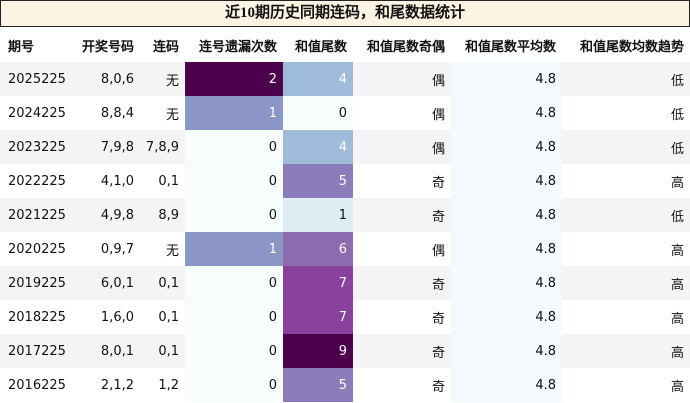  I want to click on cell-numbers: 7,9,8, so click(105, 147).